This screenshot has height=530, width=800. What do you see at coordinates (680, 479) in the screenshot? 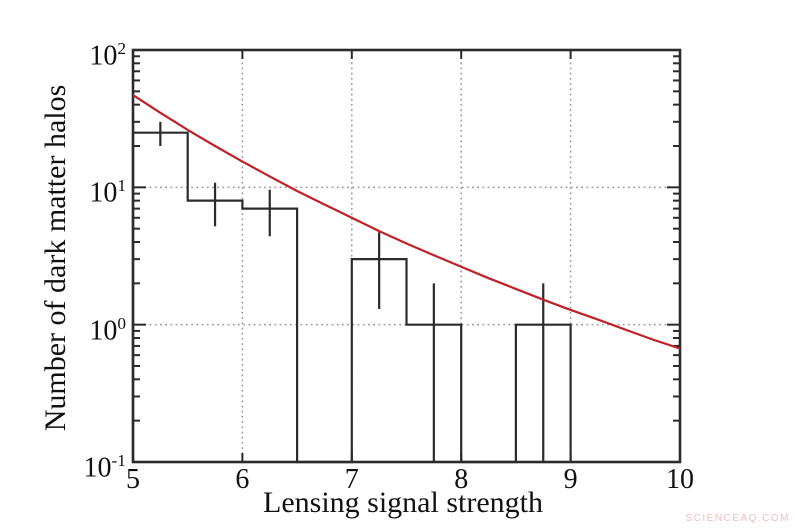
I see `x-tick-label: 10` at bounding box center [680, 479].